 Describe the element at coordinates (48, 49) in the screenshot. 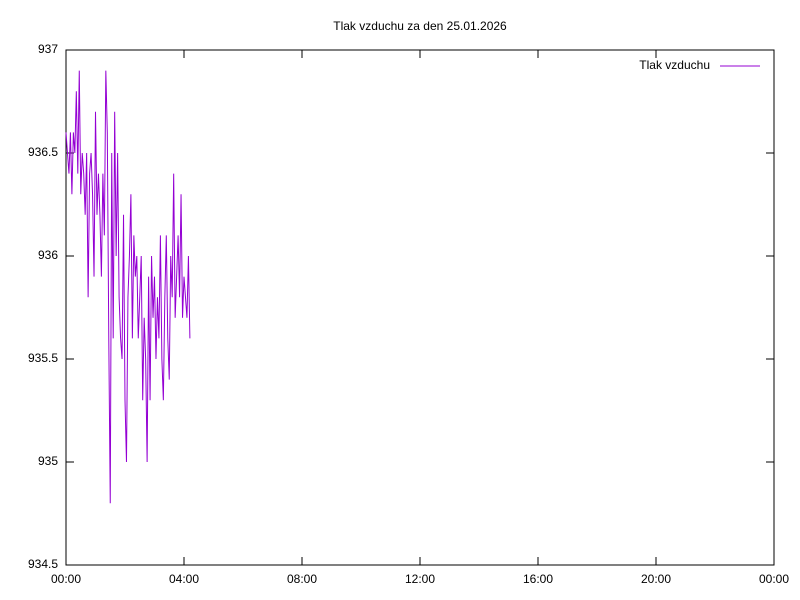

I see `y-tick-label: 937` at that location.